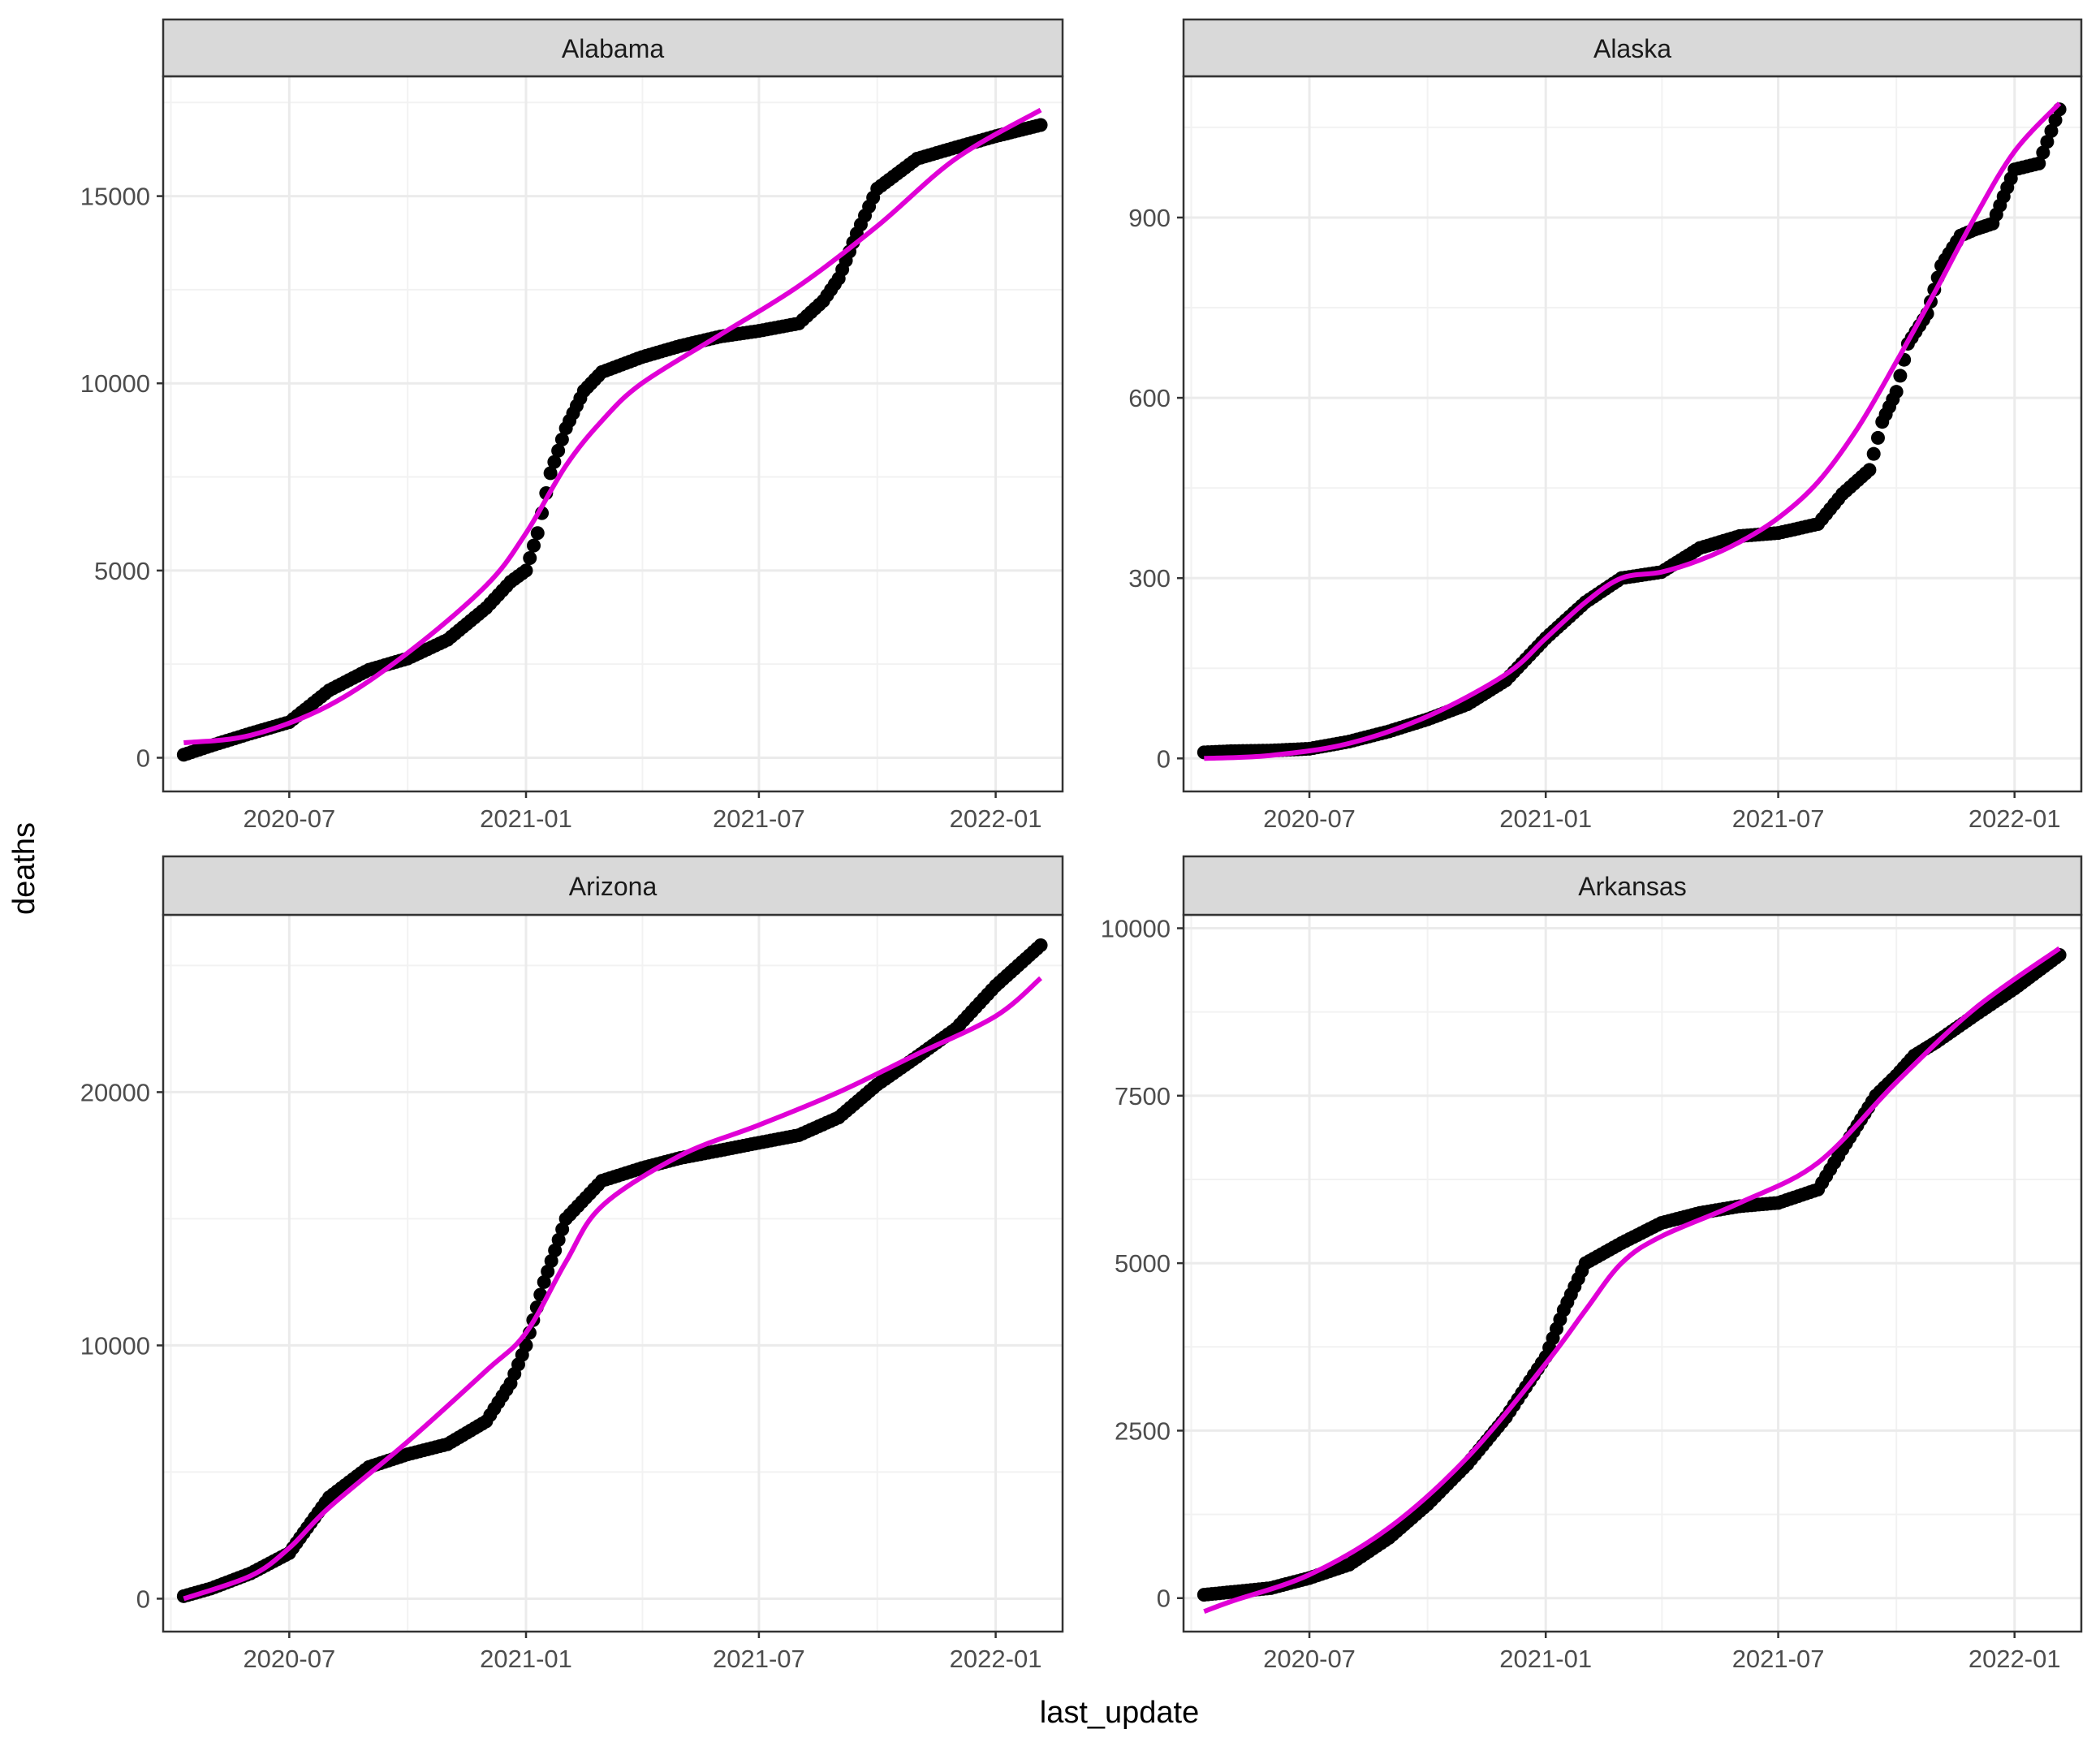 This screenshot has height=1742, width=2100. I want to click on facet-strip-label: Alaska, so click(1632, 48).